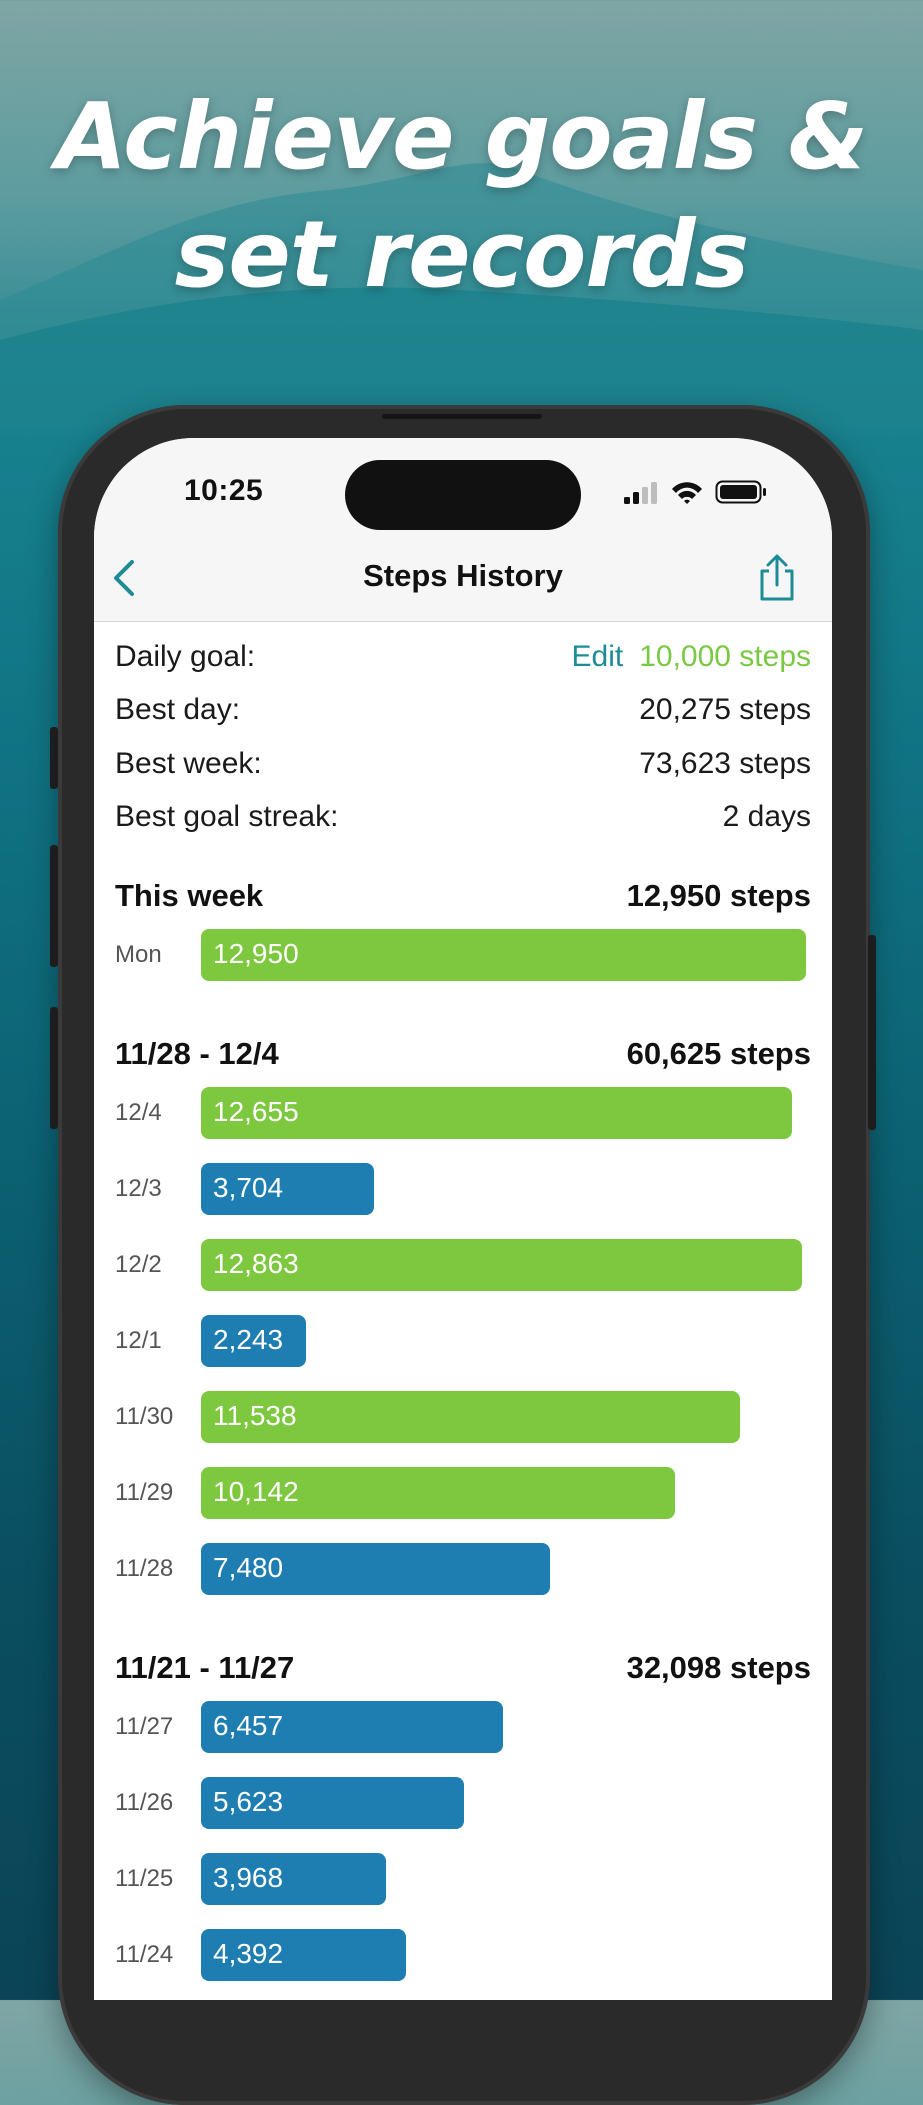 Image resolution: width=923 pixels, height=2105 pixels. What do you see at coordinates (718, 1053) in the screenshot?
I see `week-total: 60,625 steps` at bounding box center [718, 1053].